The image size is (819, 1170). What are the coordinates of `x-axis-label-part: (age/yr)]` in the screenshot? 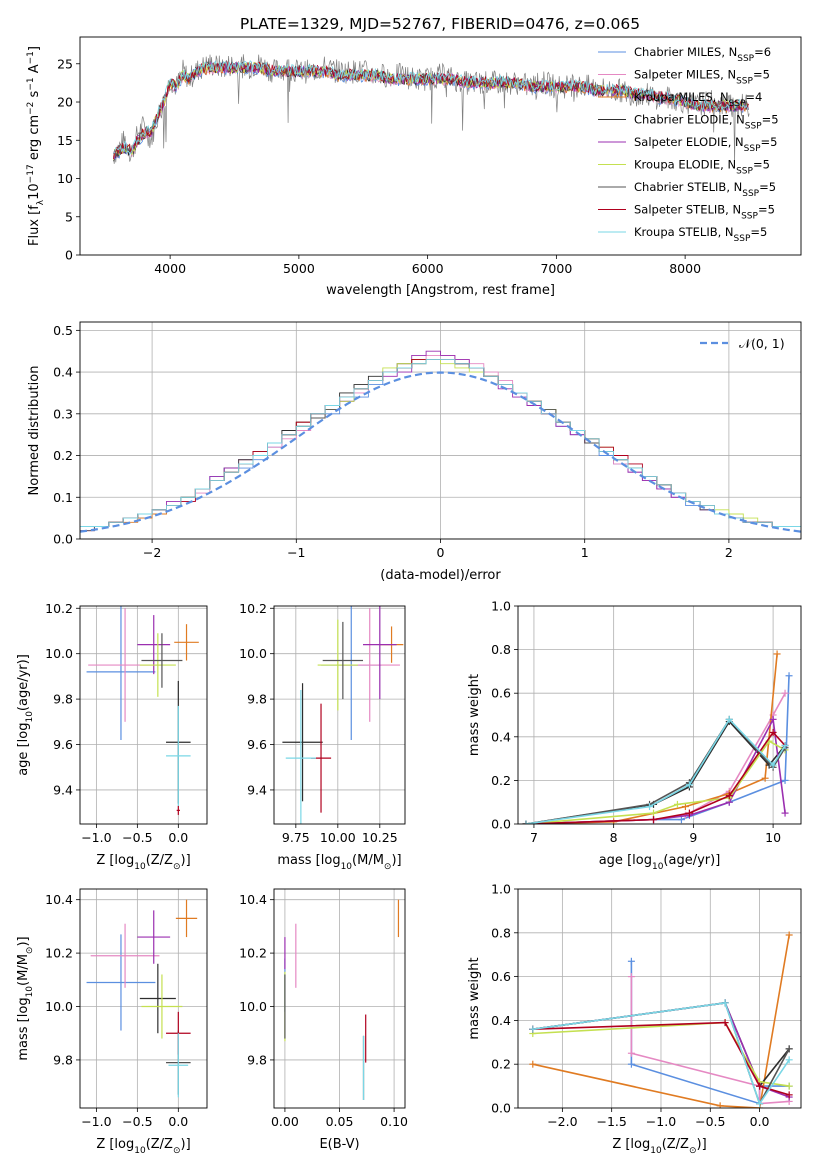 It's located at (691, 860).